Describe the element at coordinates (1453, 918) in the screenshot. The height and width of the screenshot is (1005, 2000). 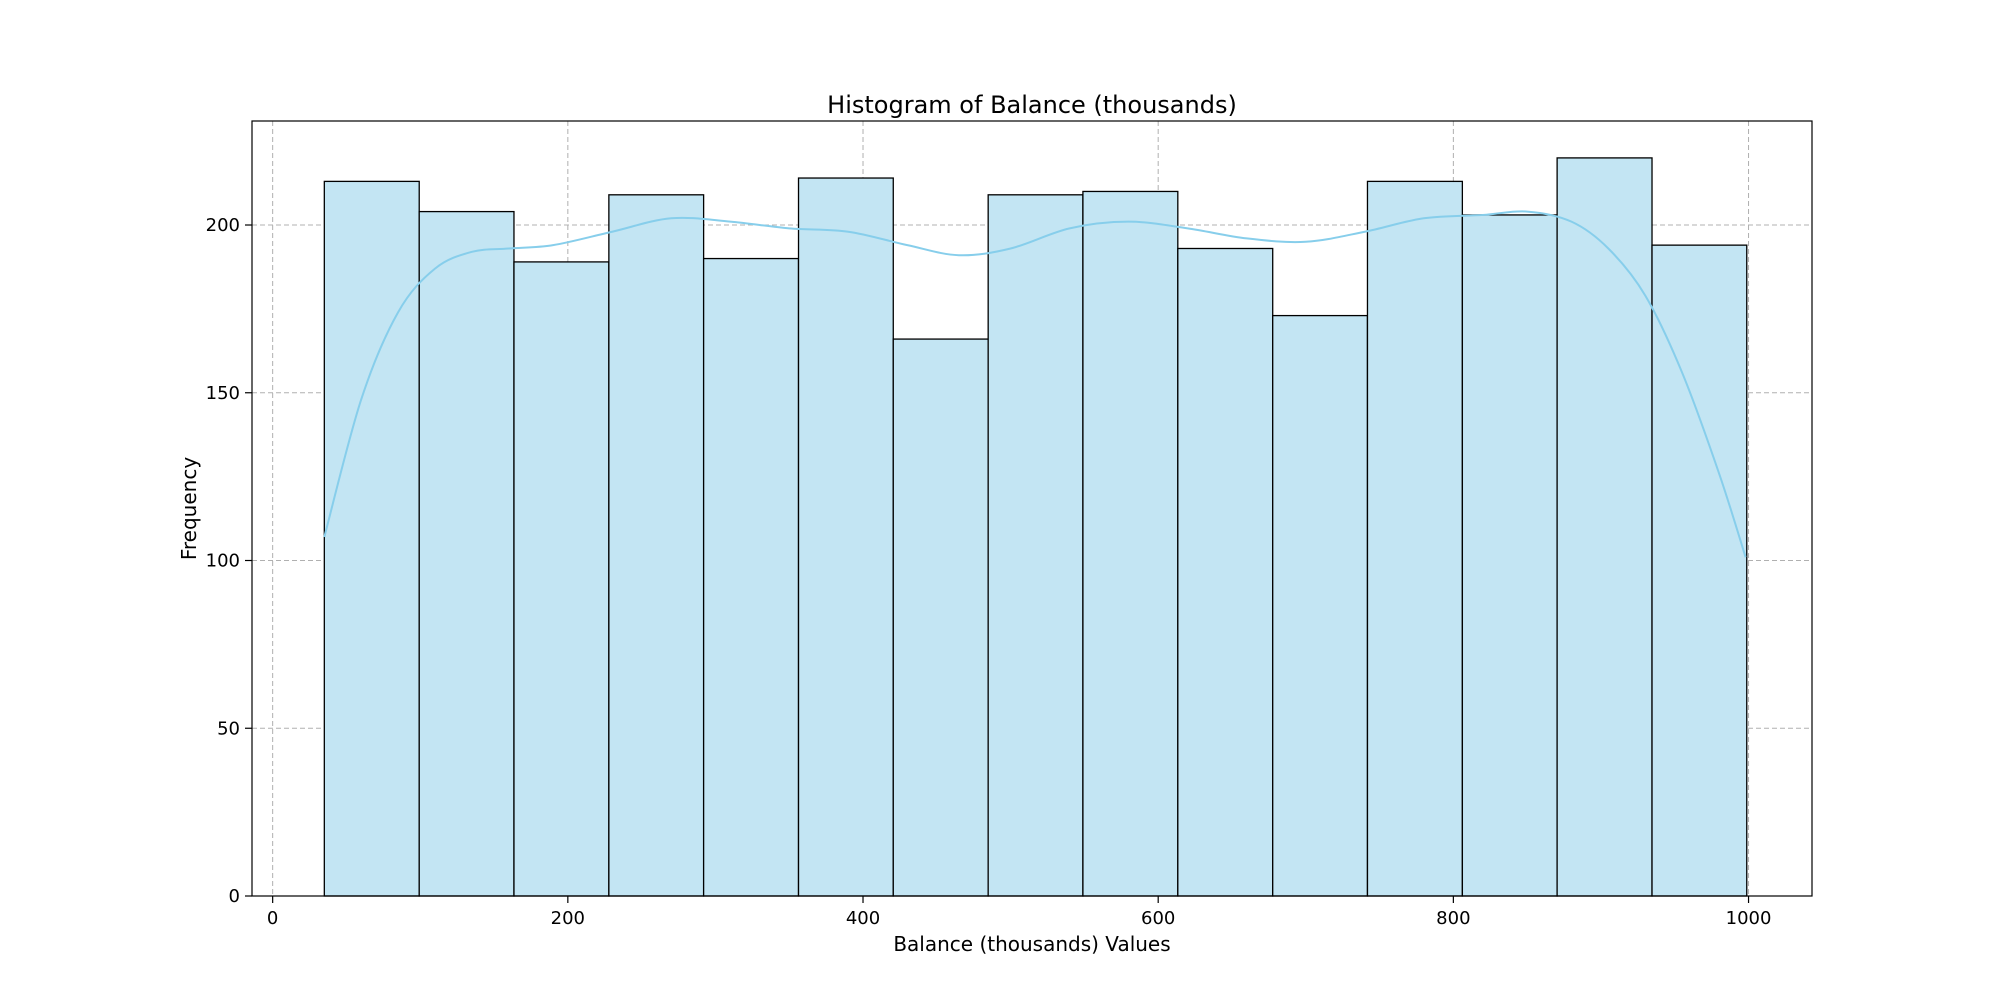
I see `x-tick-label: 800` at that location.